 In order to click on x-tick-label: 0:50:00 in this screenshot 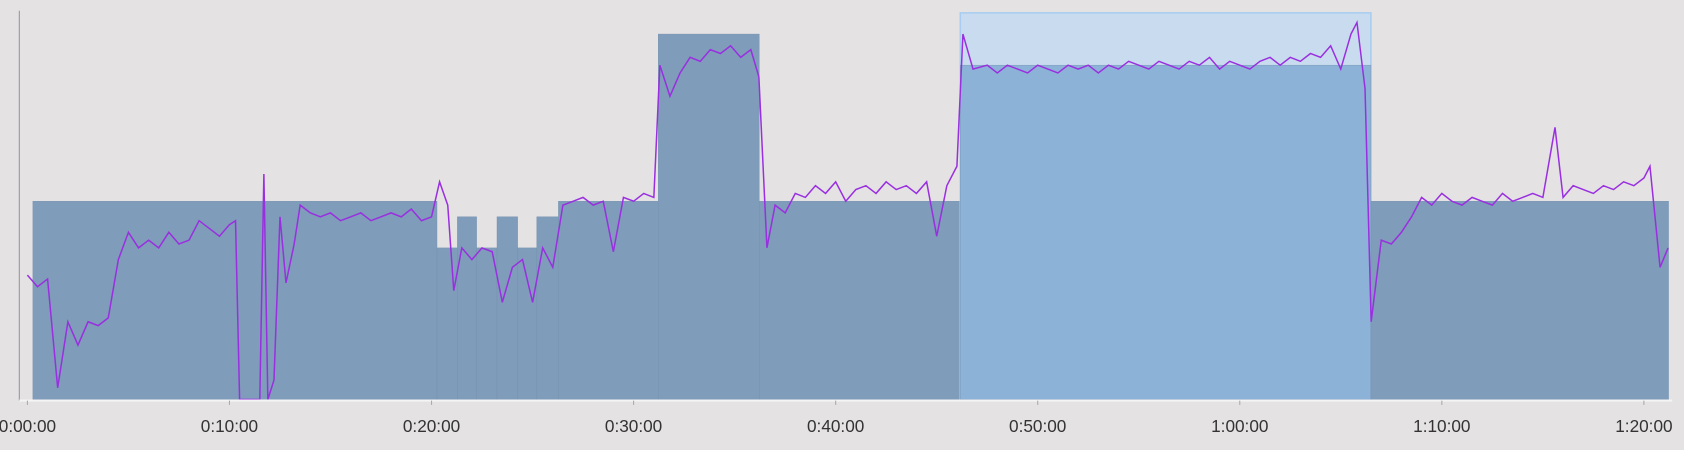, I will do `click(1037, 426)`.